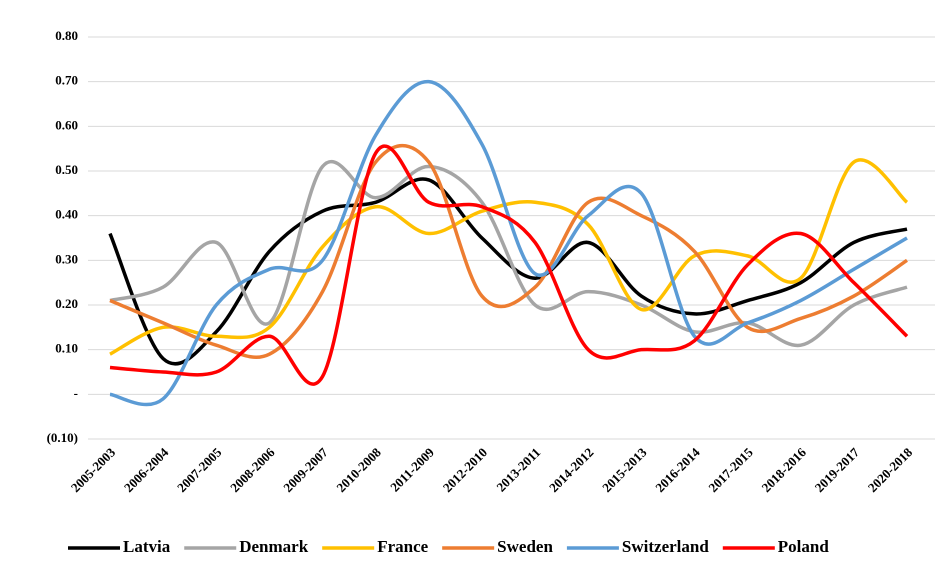  What do you see at coordinates (62, 437) in the screenshot?
I see `y-tick-label: (0.10)` at bounding box center [62, 437].